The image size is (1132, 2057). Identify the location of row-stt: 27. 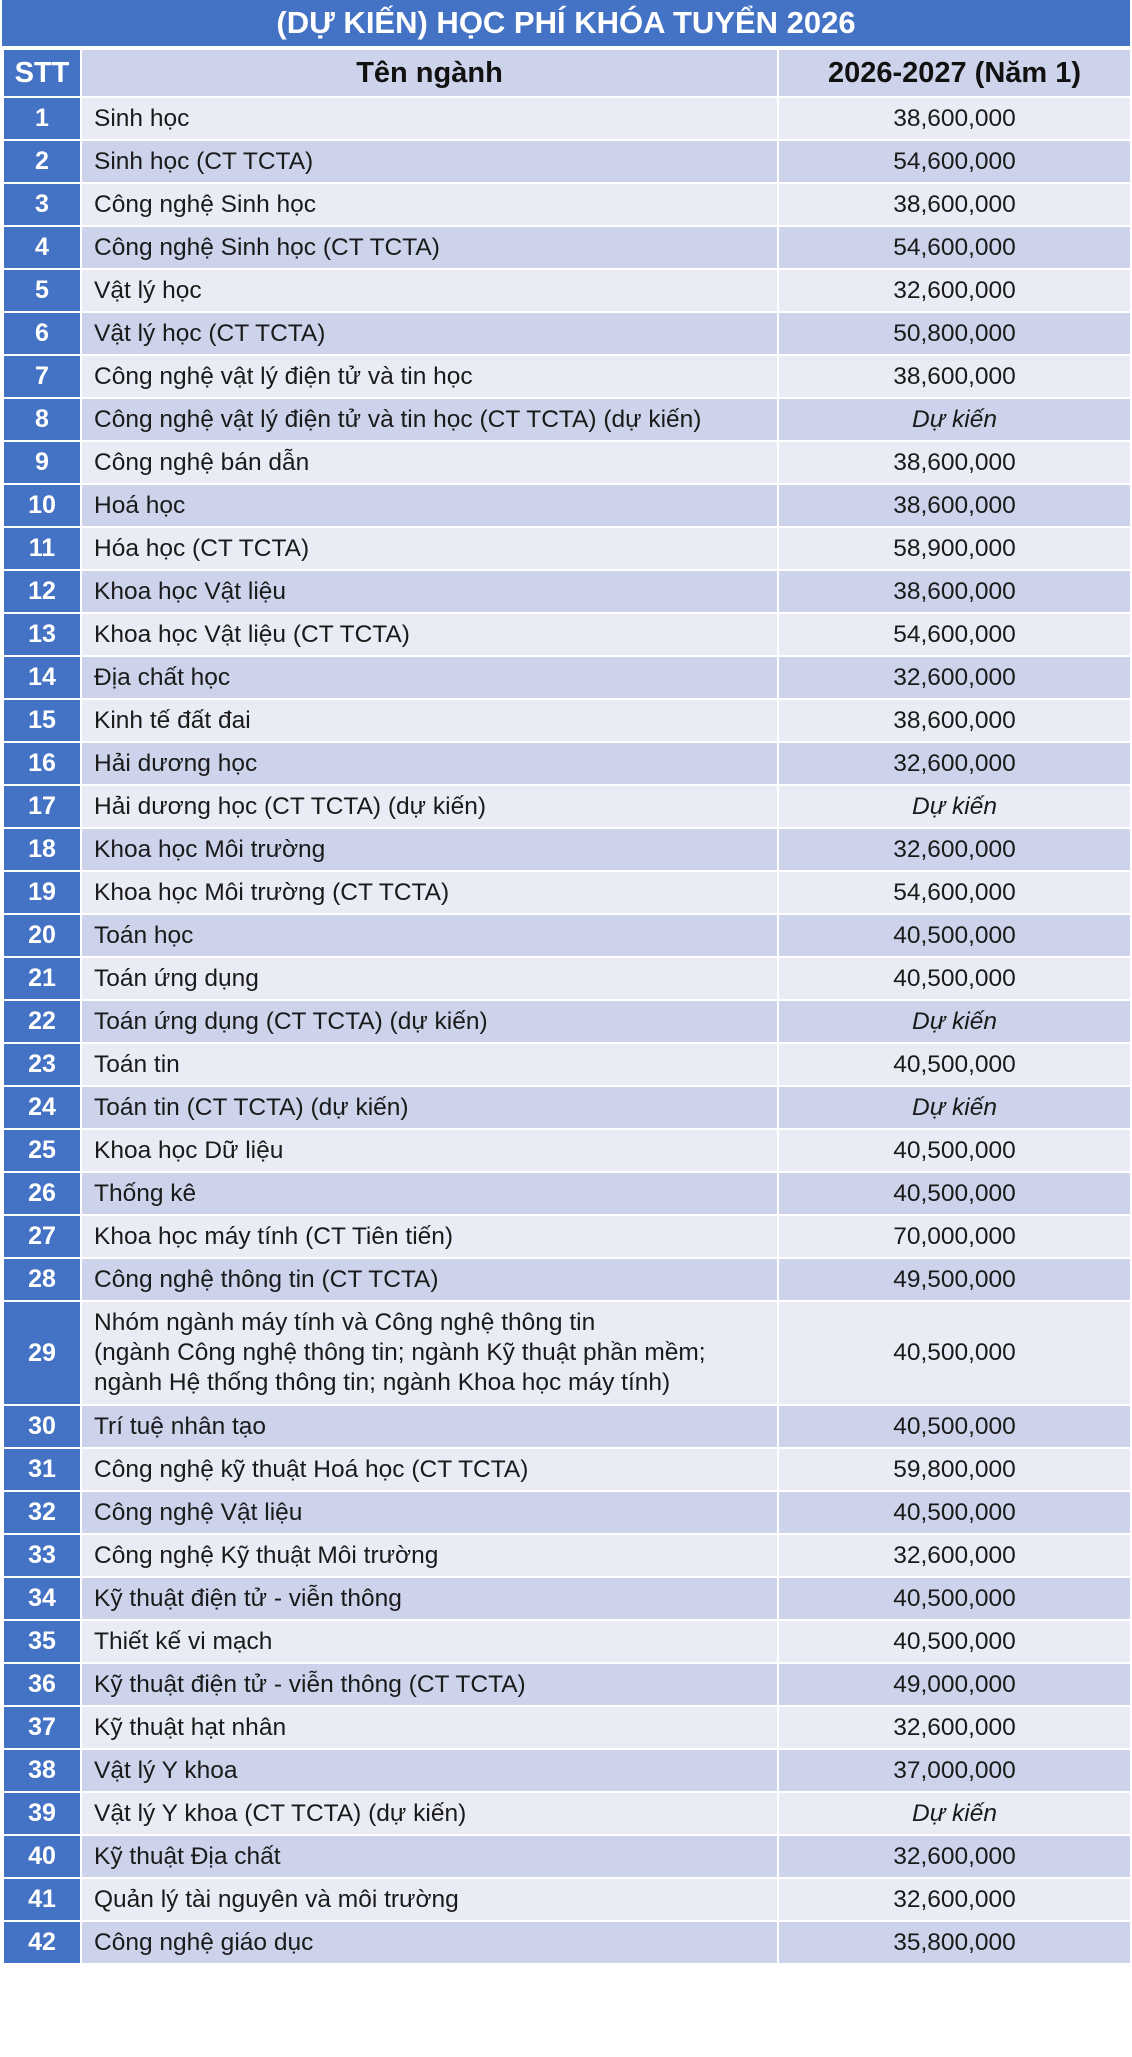
(42, 1236).